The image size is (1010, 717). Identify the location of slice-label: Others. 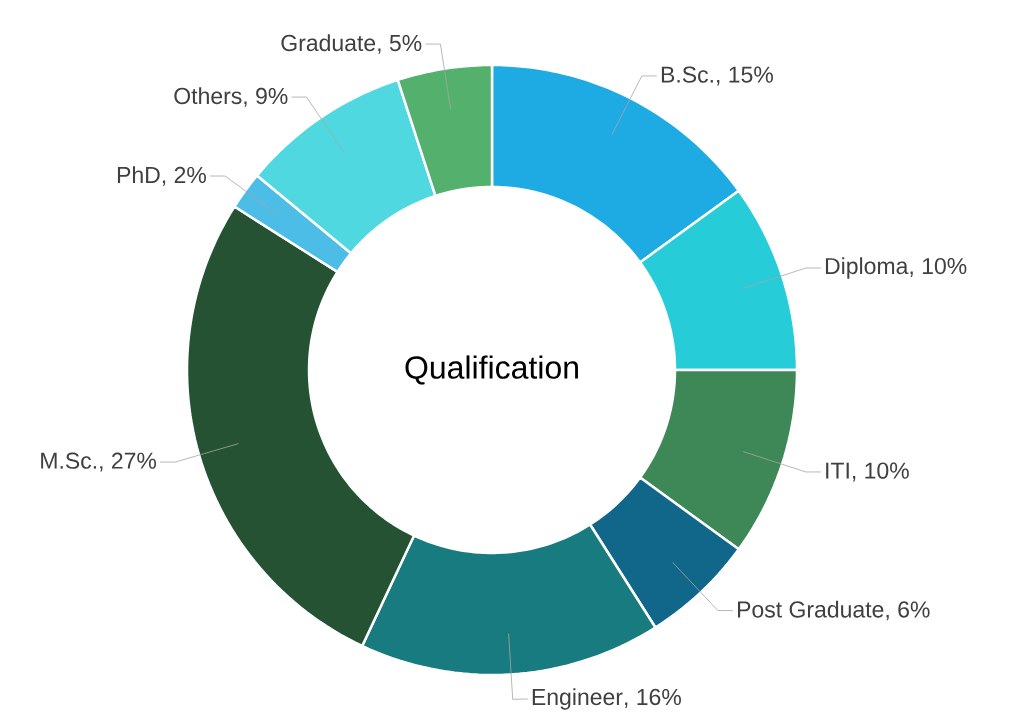
(208, 96).